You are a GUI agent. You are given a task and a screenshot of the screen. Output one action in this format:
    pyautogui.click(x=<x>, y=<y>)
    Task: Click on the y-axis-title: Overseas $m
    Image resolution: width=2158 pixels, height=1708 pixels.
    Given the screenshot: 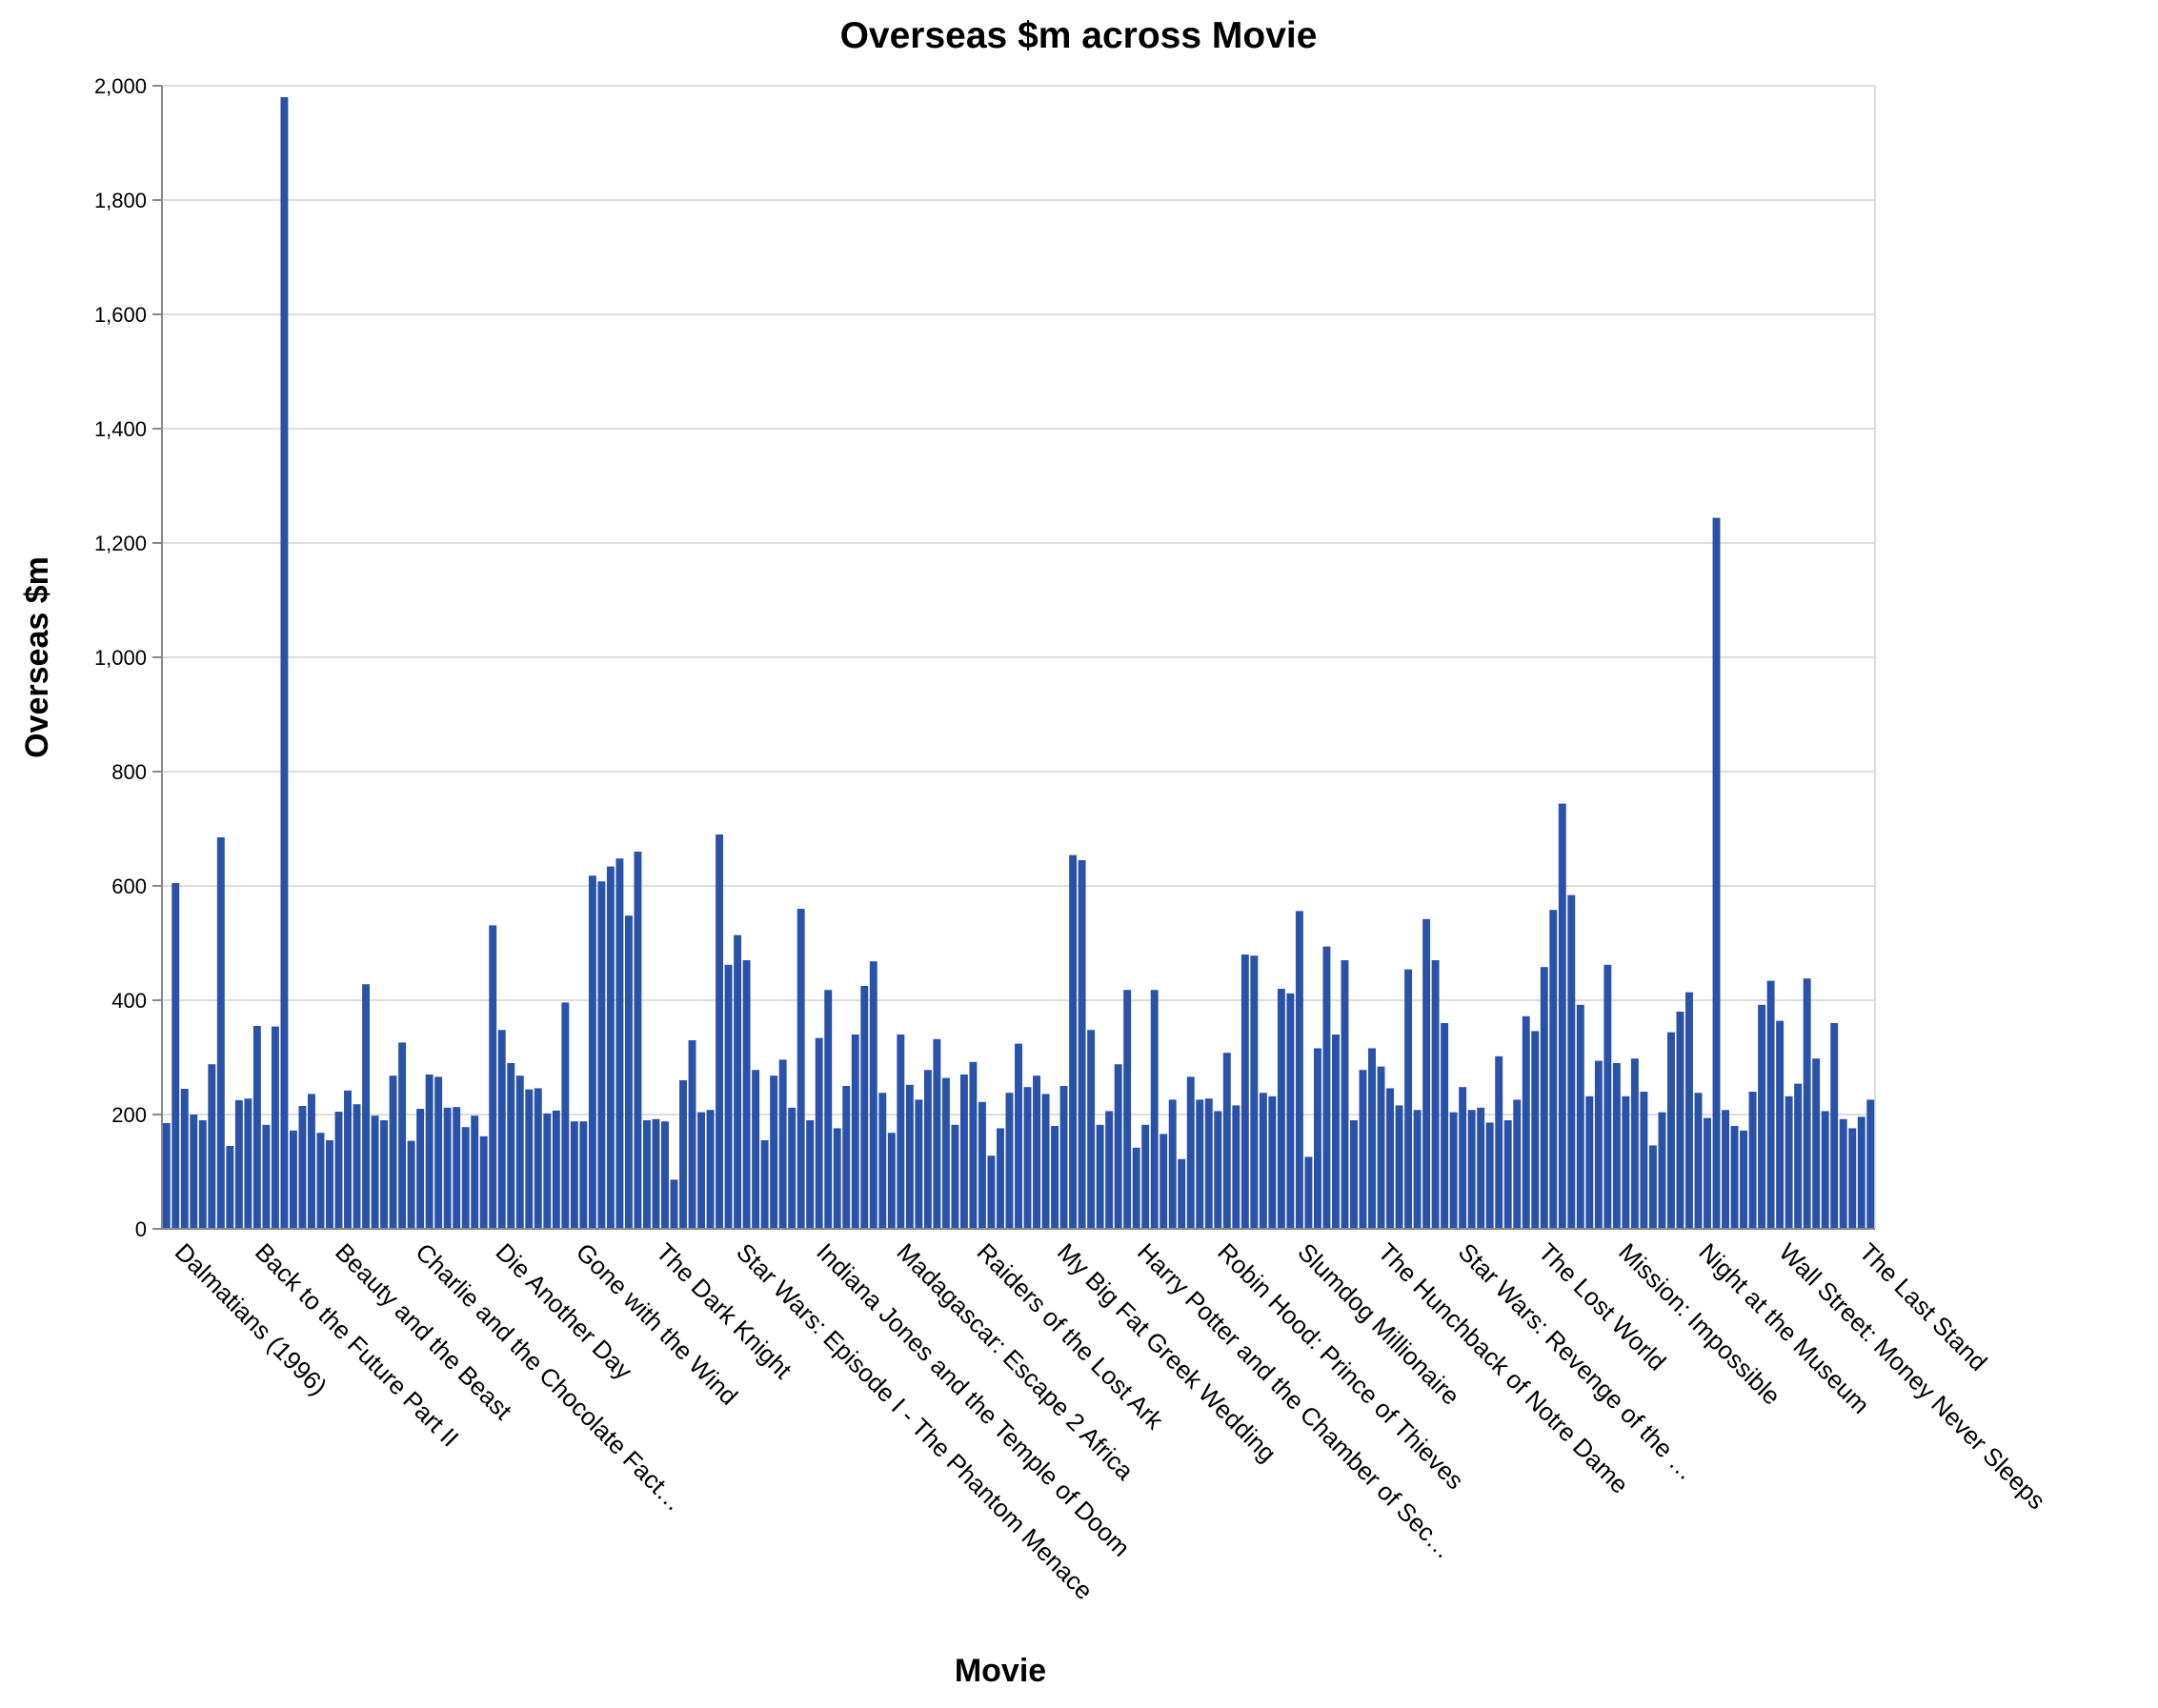 What is the action you would take?
    pyautogui.click(x=37, y=657)
    